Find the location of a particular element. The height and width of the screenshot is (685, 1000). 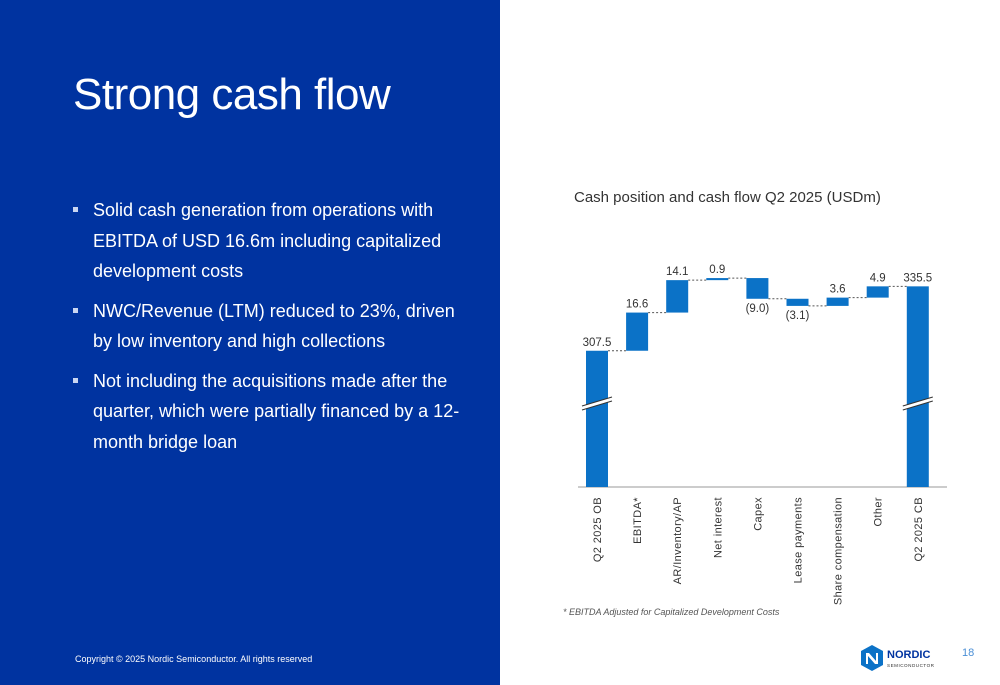

data-label: 3.6 is located at coordinates (838, 290).